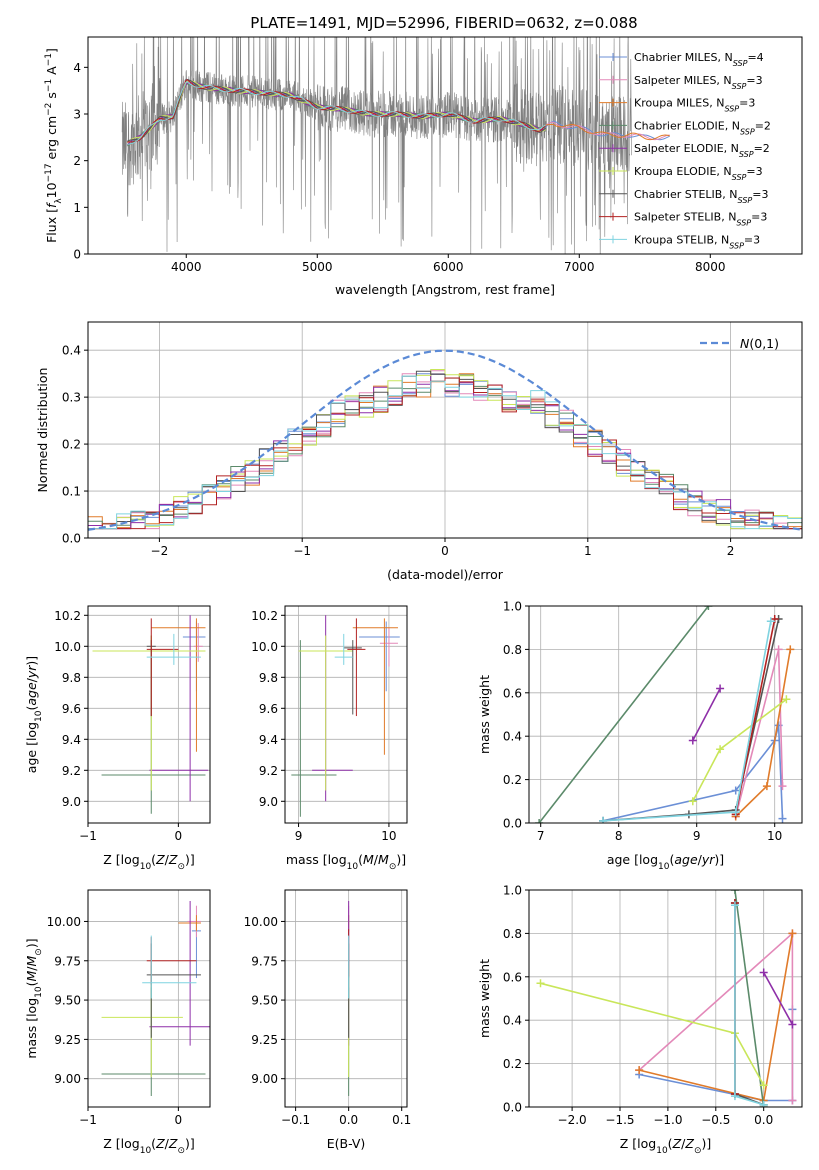  Describe the element at coordinates (264, 616) in the screenshot. I see `y-tick-label: 10.2` at that location.